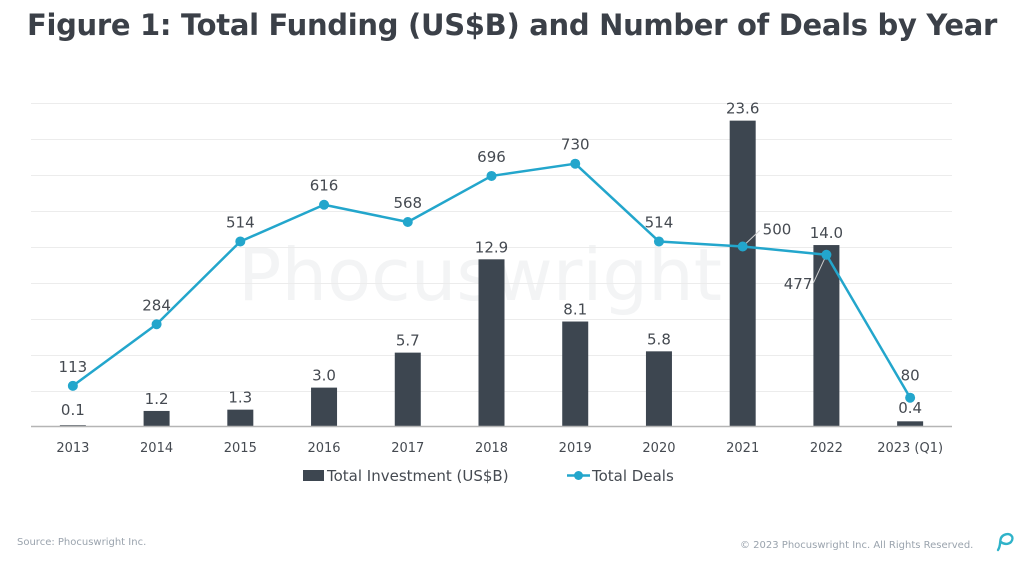 This screenshot has height=565, width=1024. Describe the element at coordinates (659, 339) in the screenshot. I see `bar-value-label: 5.8` at that location.